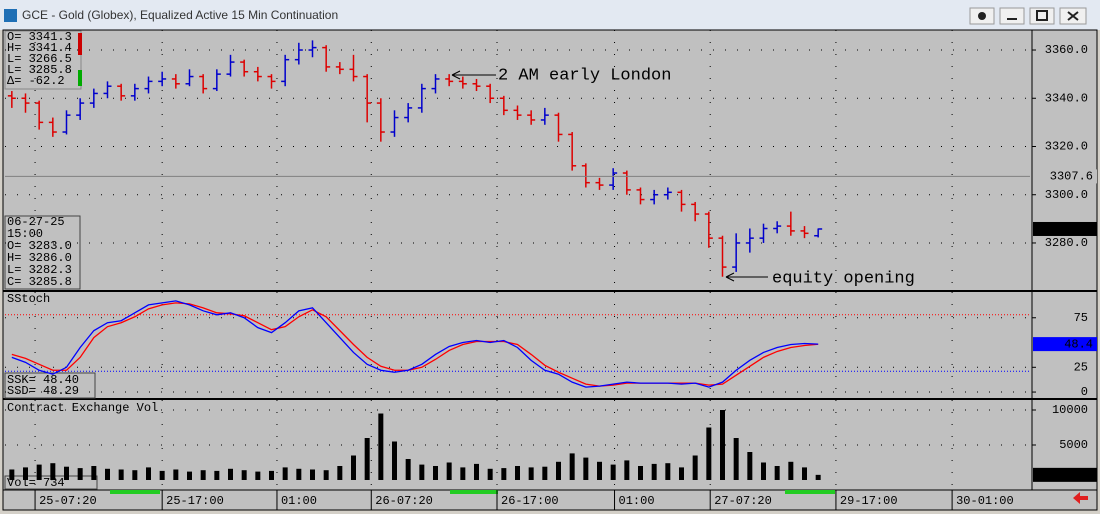 Image resolution: width=1100 pixels, height=514 pixels. I want to click on value-box-label: 3285.8, so click(1071, 229).